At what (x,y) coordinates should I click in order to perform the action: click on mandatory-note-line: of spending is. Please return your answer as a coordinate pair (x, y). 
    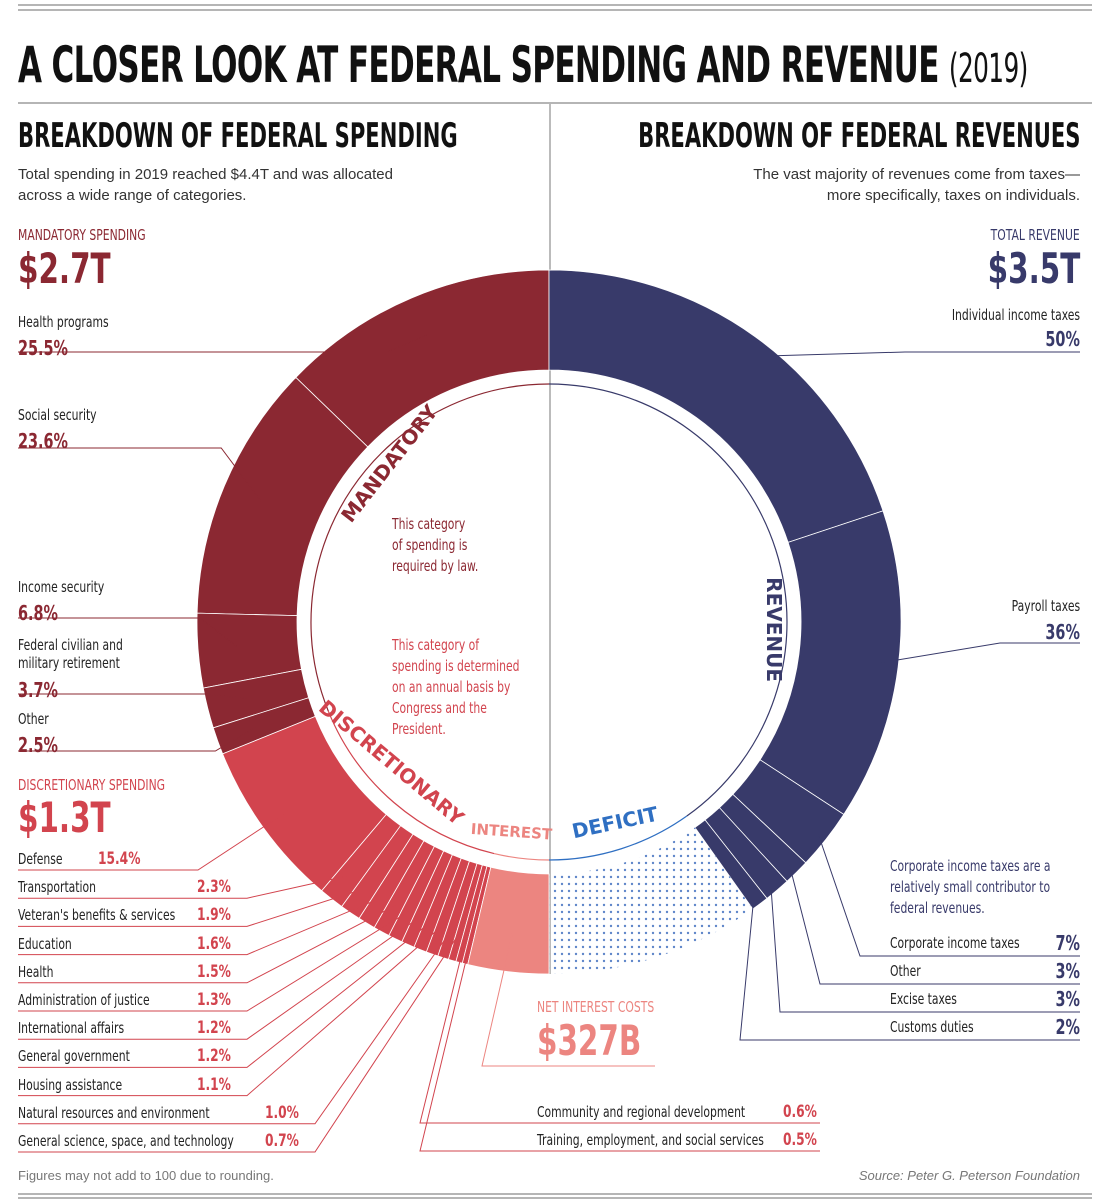
    Looking at the image, I should click on (430, 545).